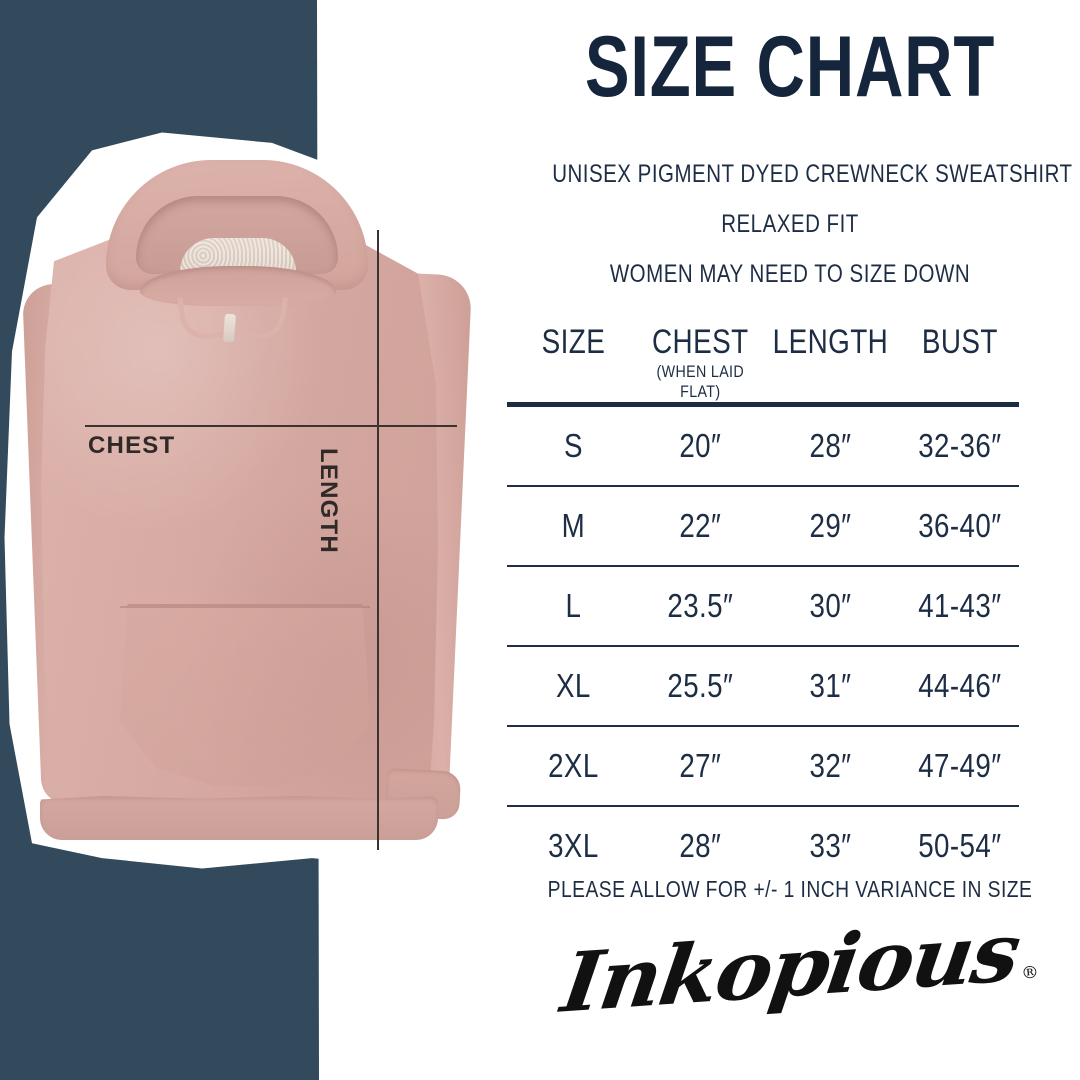 The height and width of the screenshot is (1080, 1080). I want to click on cell-chest: 22″, so click(700, 525).